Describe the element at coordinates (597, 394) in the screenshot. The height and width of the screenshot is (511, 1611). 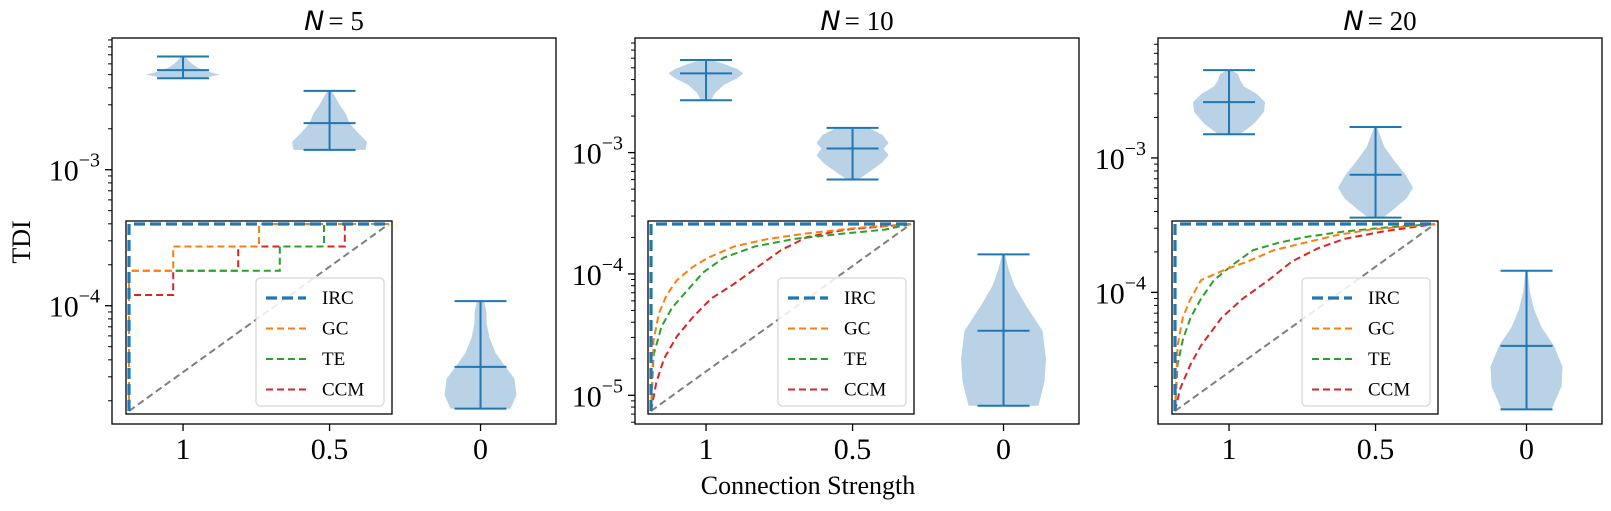
I see `y-tick-label: 10⁻⁵` at that location.